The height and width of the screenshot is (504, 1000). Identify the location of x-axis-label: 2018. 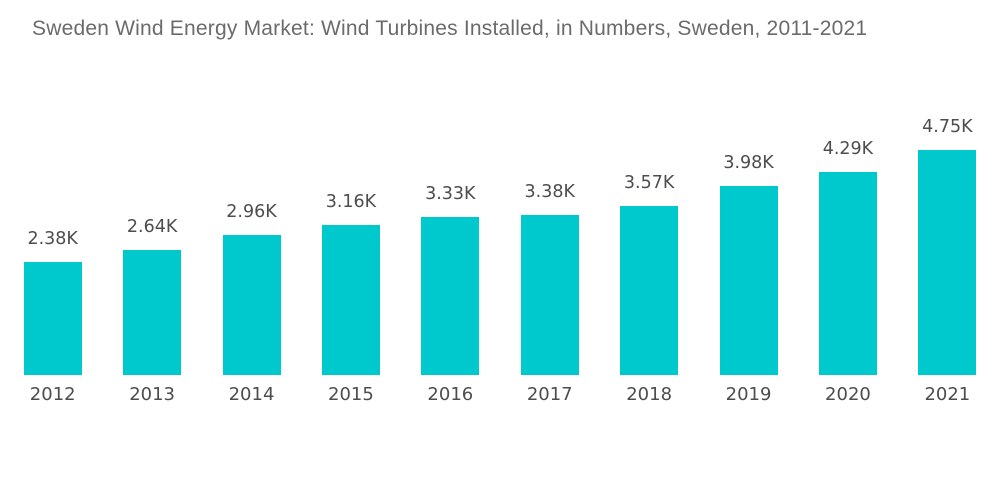
(649, 394).